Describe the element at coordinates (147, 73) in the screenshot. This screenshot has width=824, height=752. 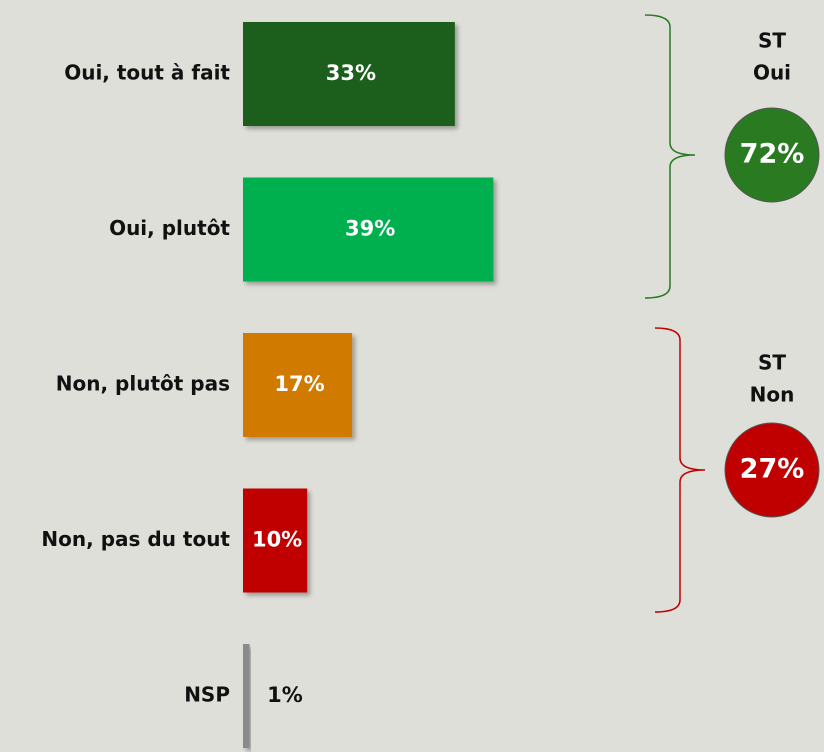
I see `category-label: Oui, tout à fait` at that location.